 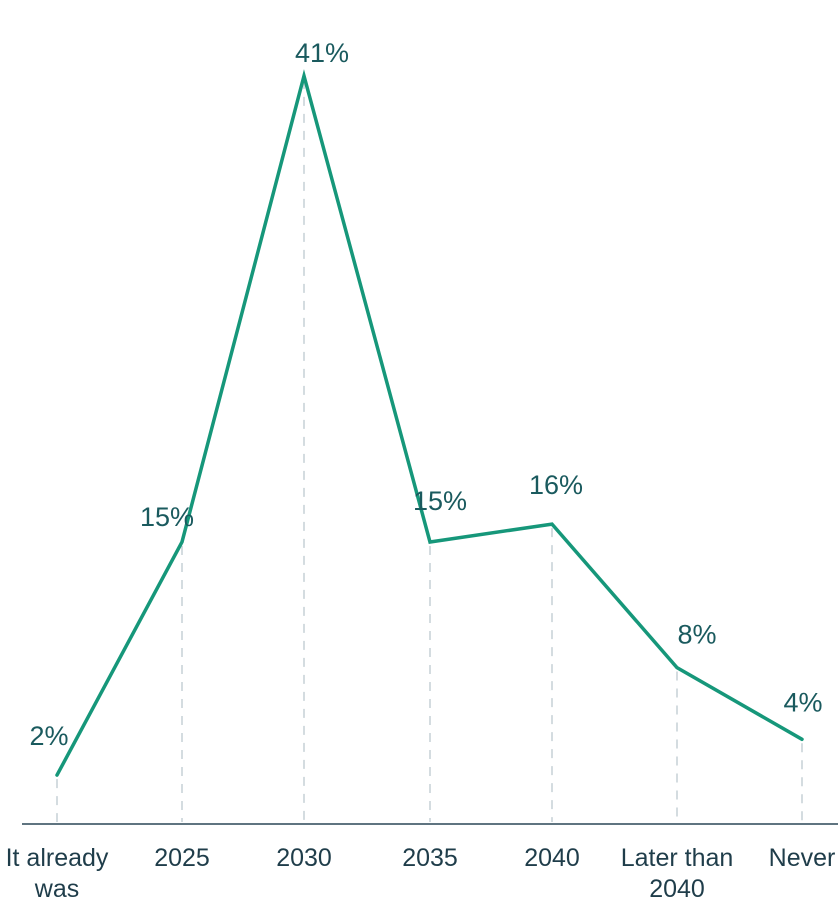 What do you see at coordinates (57, 873) in the screenshot?
I see `x-tick-label: It already was` at bounding box center [57, 873].